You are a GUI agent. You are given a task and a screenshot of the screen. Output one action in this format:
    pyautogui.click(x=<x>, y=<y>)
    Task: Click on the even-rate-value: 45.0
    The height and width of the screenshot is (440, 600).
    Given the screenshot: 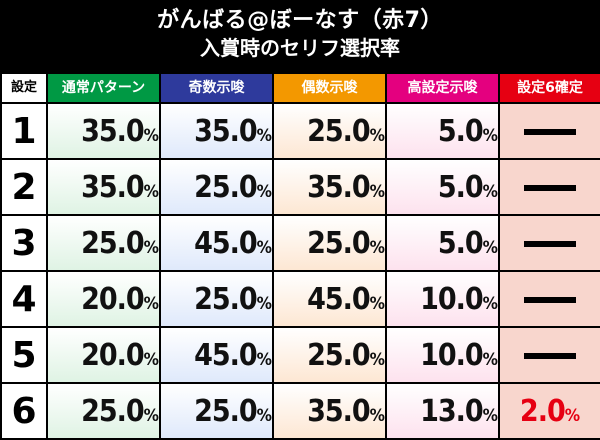 What is the action you would take?
    pyautogui.click(x=339, y=299)
    